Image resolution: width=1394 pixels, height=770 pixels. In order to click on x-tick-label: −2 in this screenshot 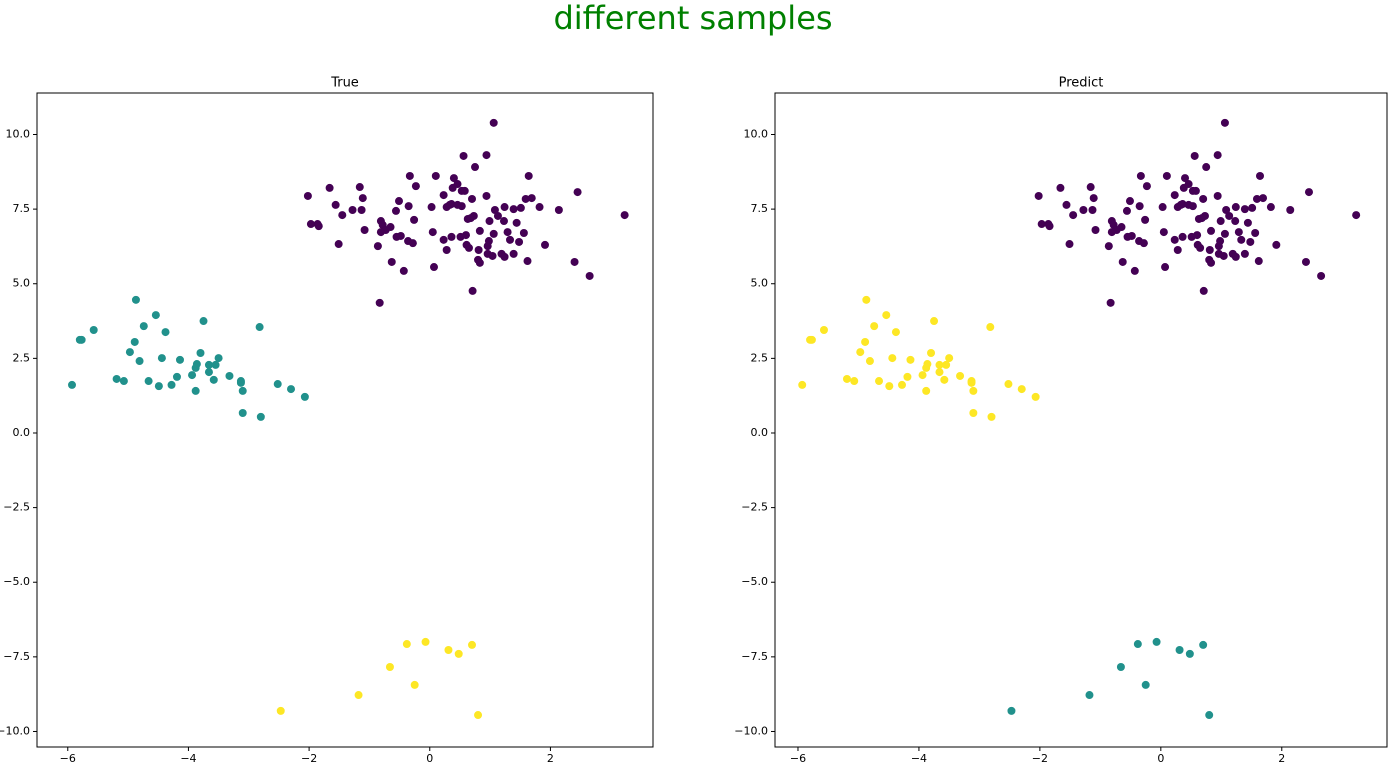, I will do `click(1040, 758)`.